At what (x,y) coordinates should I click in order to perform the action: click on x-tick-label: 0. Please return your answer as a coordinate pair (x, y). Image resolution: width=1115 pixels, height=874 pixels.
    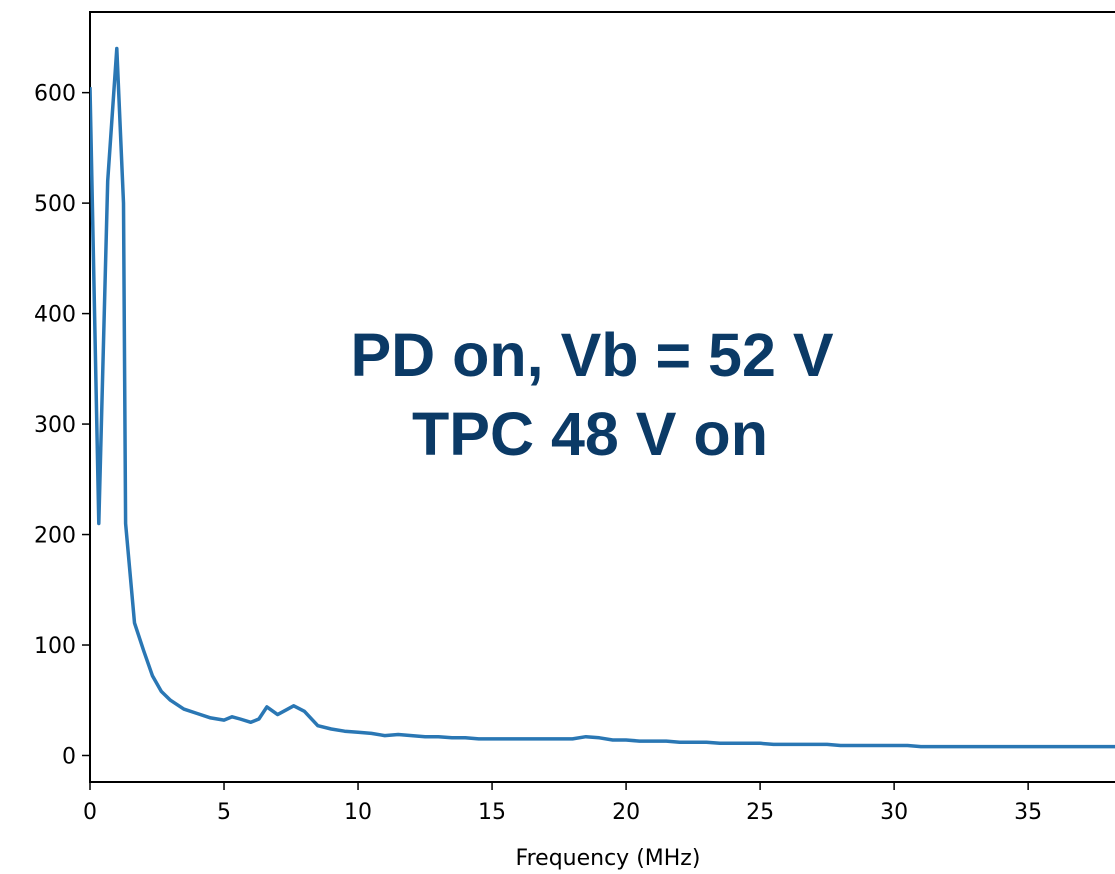
    Looking at the image, I should click on (90, 812).